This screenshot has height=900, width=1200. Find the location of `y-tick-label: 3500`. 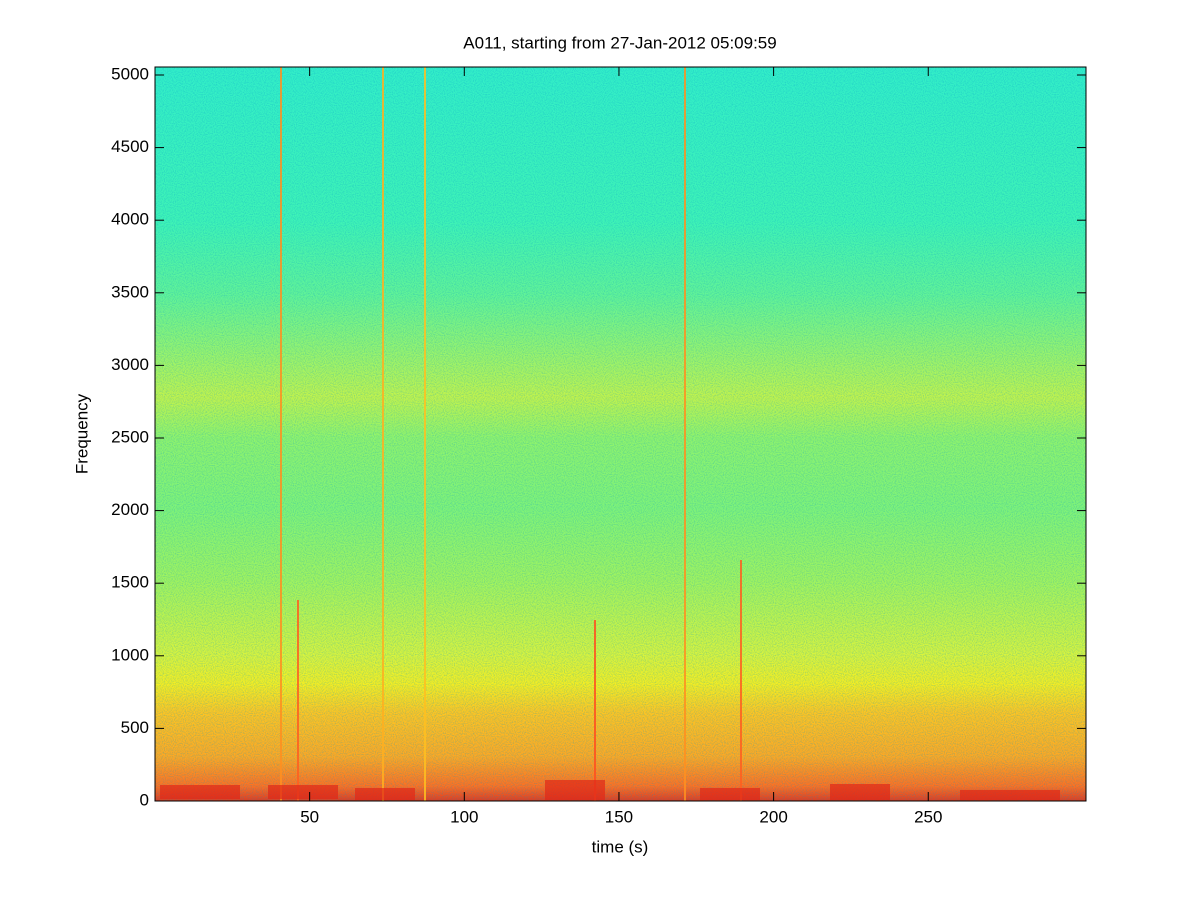

y-tick-label: 3500 is located at coordinates (130, 291).